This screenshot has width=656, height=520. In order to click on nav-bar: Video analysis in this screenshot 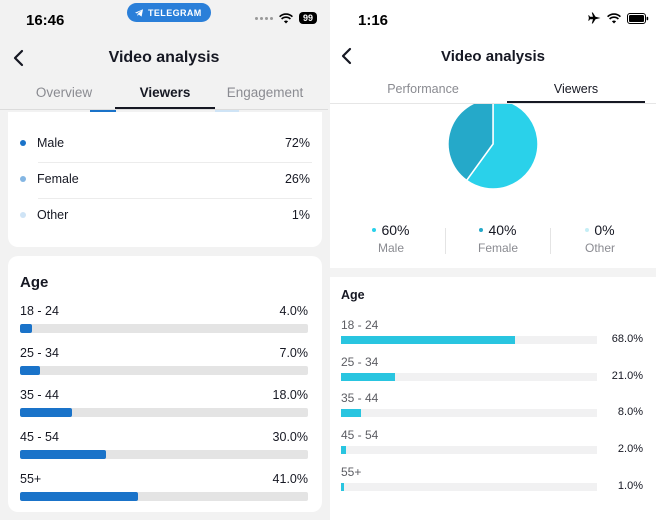, I will do `click(164, 58)`.